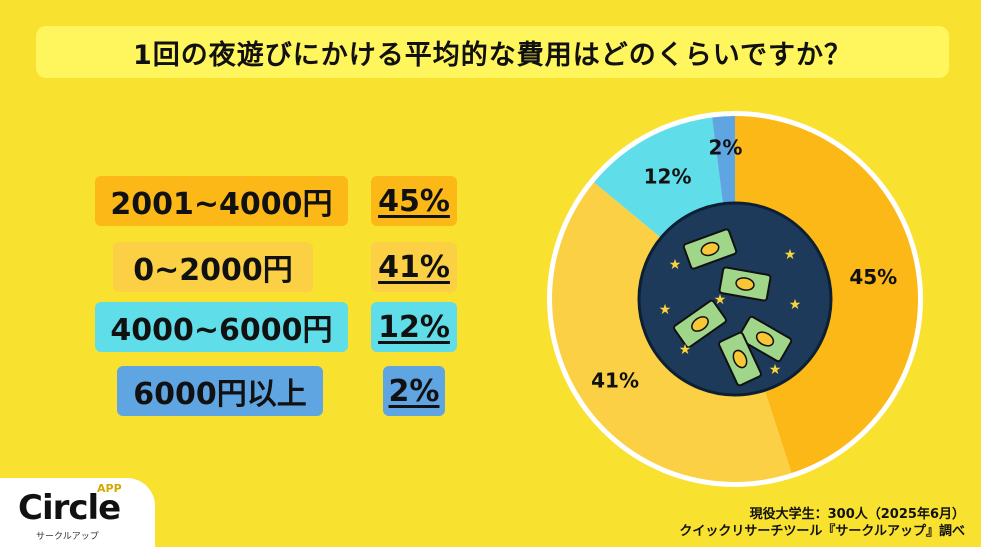  Describe the element at coordinates (615, 381) in the screenshot. I see `pie-slice-label: 41%` at that location.